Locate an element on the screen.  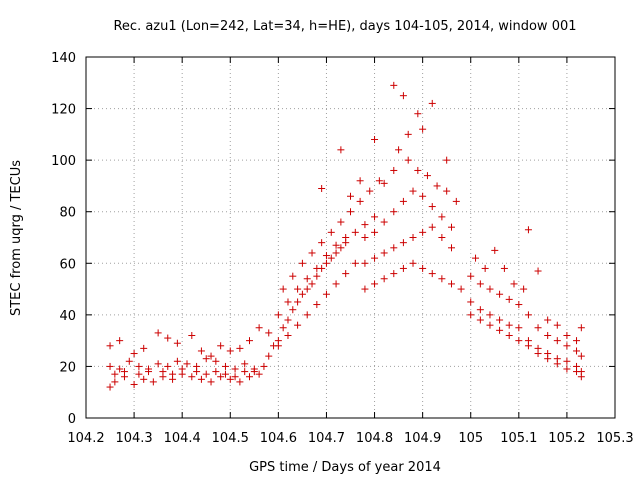
x-tick-label: 105.3 is located at coordinates (614, 438).